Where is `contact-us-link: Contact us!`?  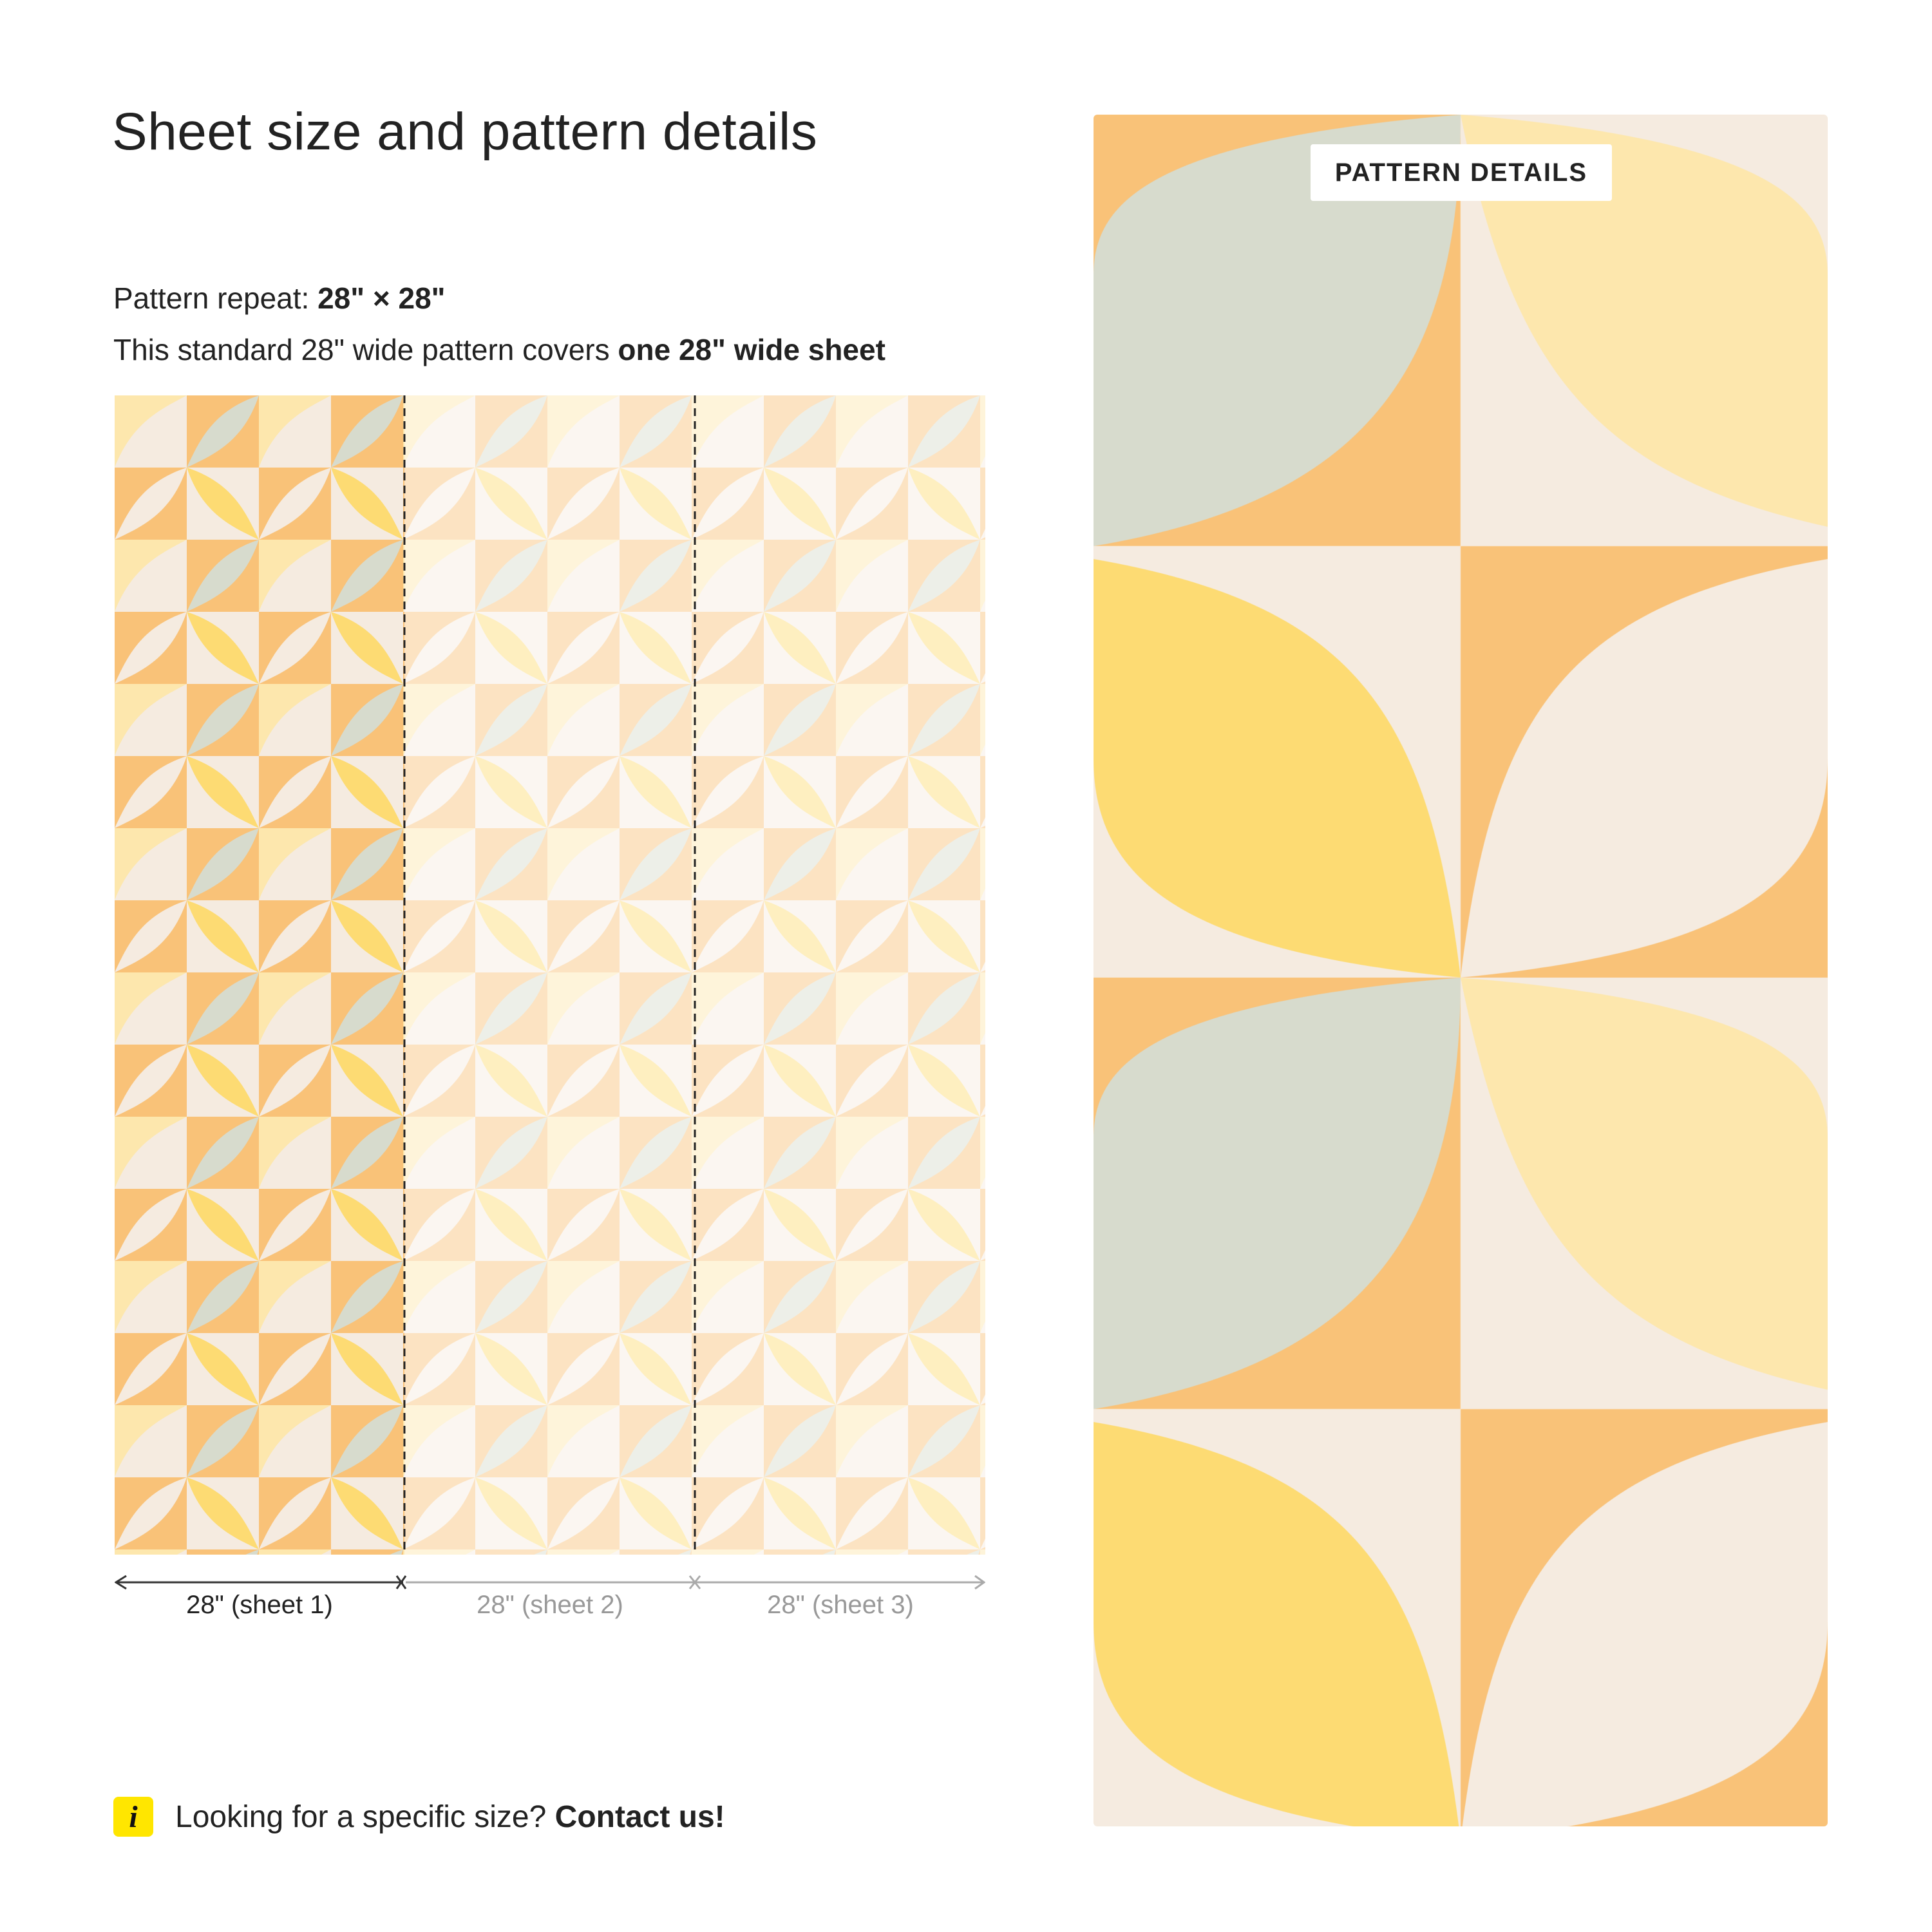 contact-us-link: Contact us! is located at coordinates (639, 1816).